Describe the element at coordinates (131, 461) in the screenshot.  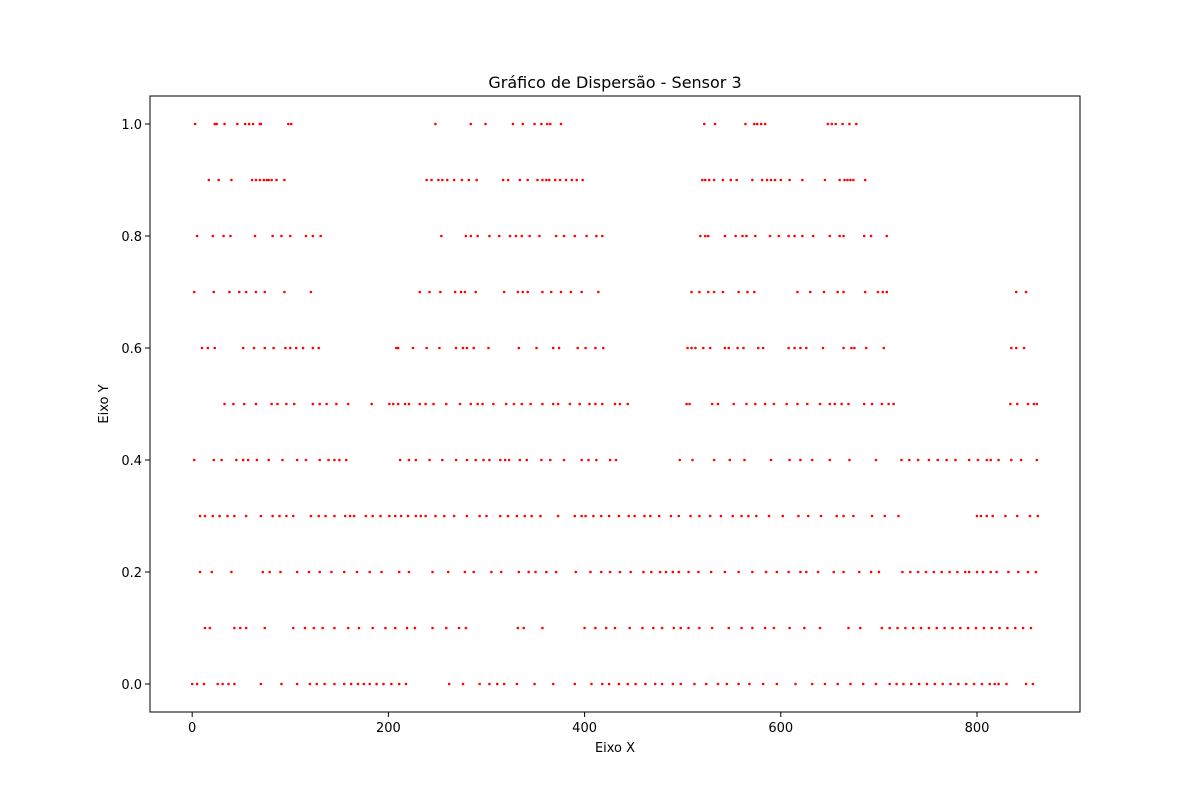
I see `y-tick-label: 0.4` at that location.